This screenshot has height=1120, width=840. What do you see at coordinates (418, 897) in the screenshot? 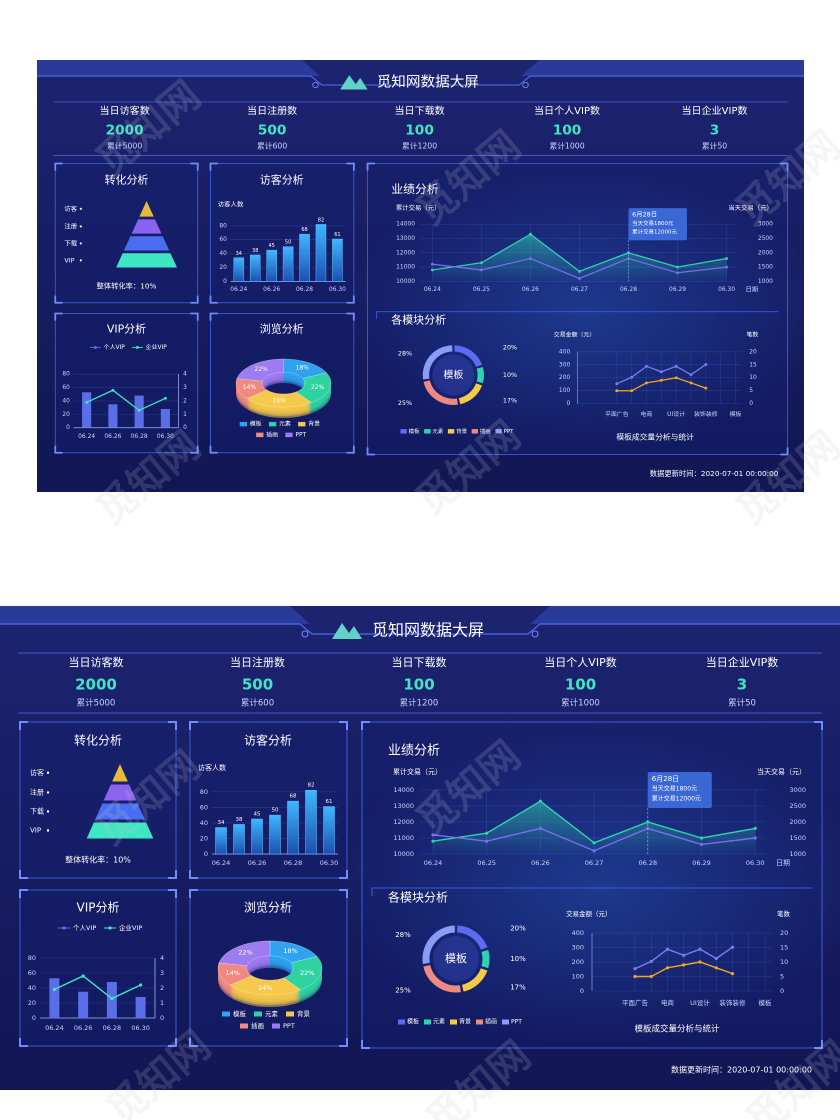
I see `panel-title: 各模块分析` at bounding box center [418, 897].